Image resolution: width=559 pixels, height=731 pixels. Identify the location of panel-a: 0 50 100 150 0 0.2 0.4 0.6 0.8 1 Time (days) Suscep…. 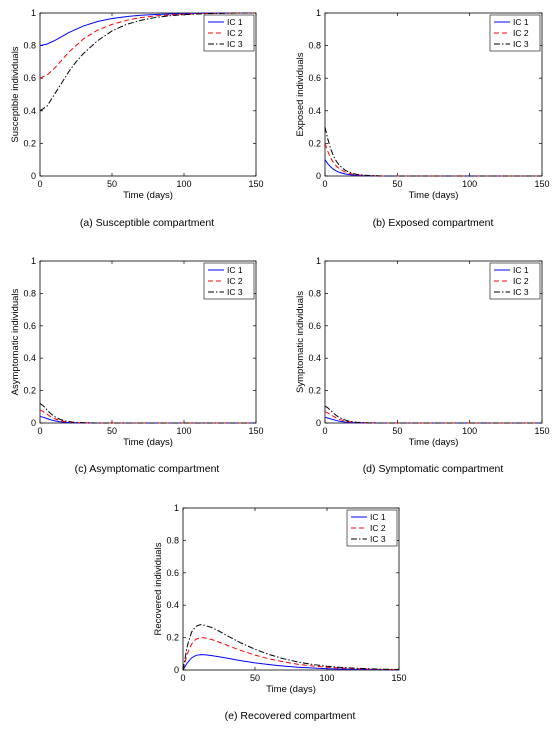
(137, 118).